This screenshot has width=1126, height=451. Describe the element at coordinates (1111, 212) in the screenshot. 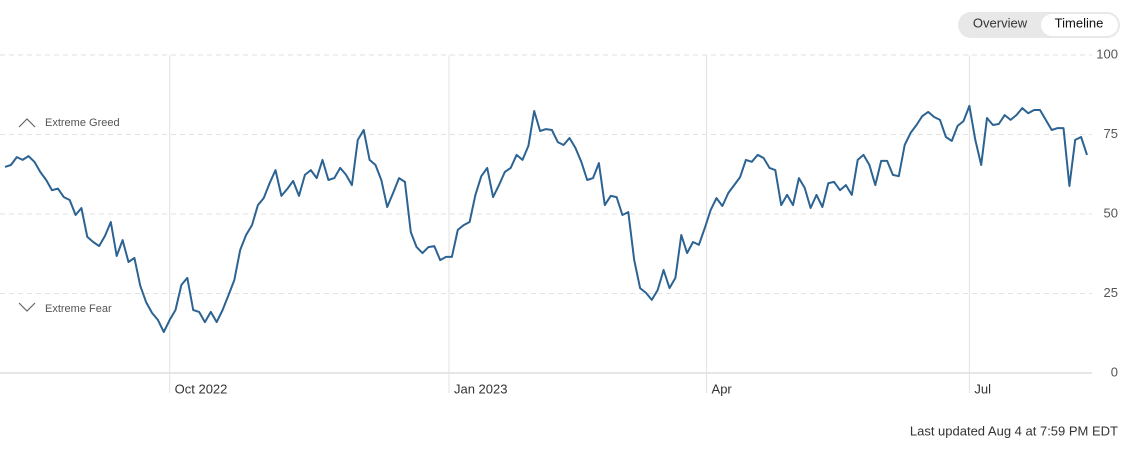

I see `y-tick-label: 50` at that location.